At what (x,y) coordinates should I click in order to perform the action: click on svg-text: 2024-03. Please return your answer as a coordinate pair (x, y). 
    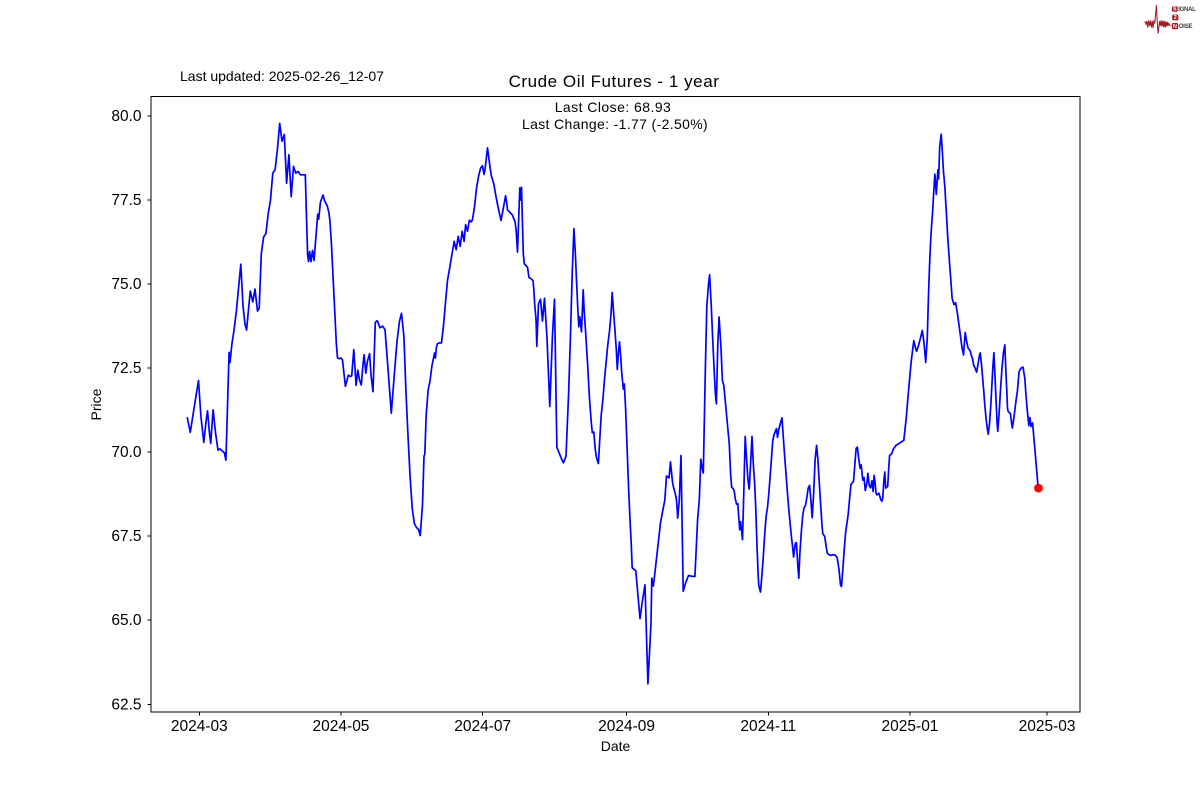
    Looking at the image, I should click on (199, 726).